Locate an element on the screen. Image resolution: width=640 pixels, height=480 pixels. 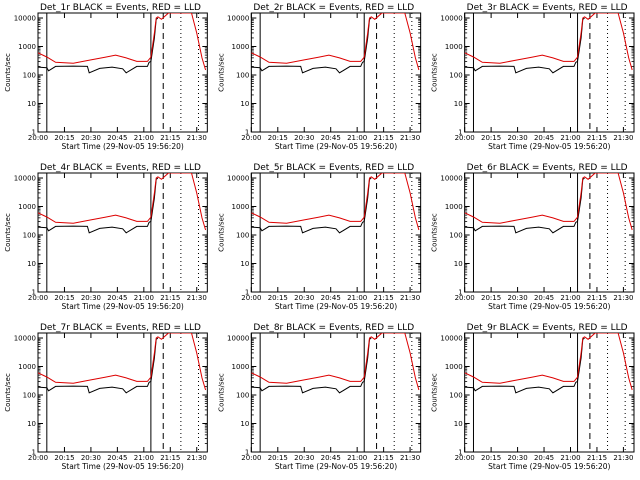
panel-title: Det_3r BLACK = Events, RED = LLD is located at coordinates (547, 8).